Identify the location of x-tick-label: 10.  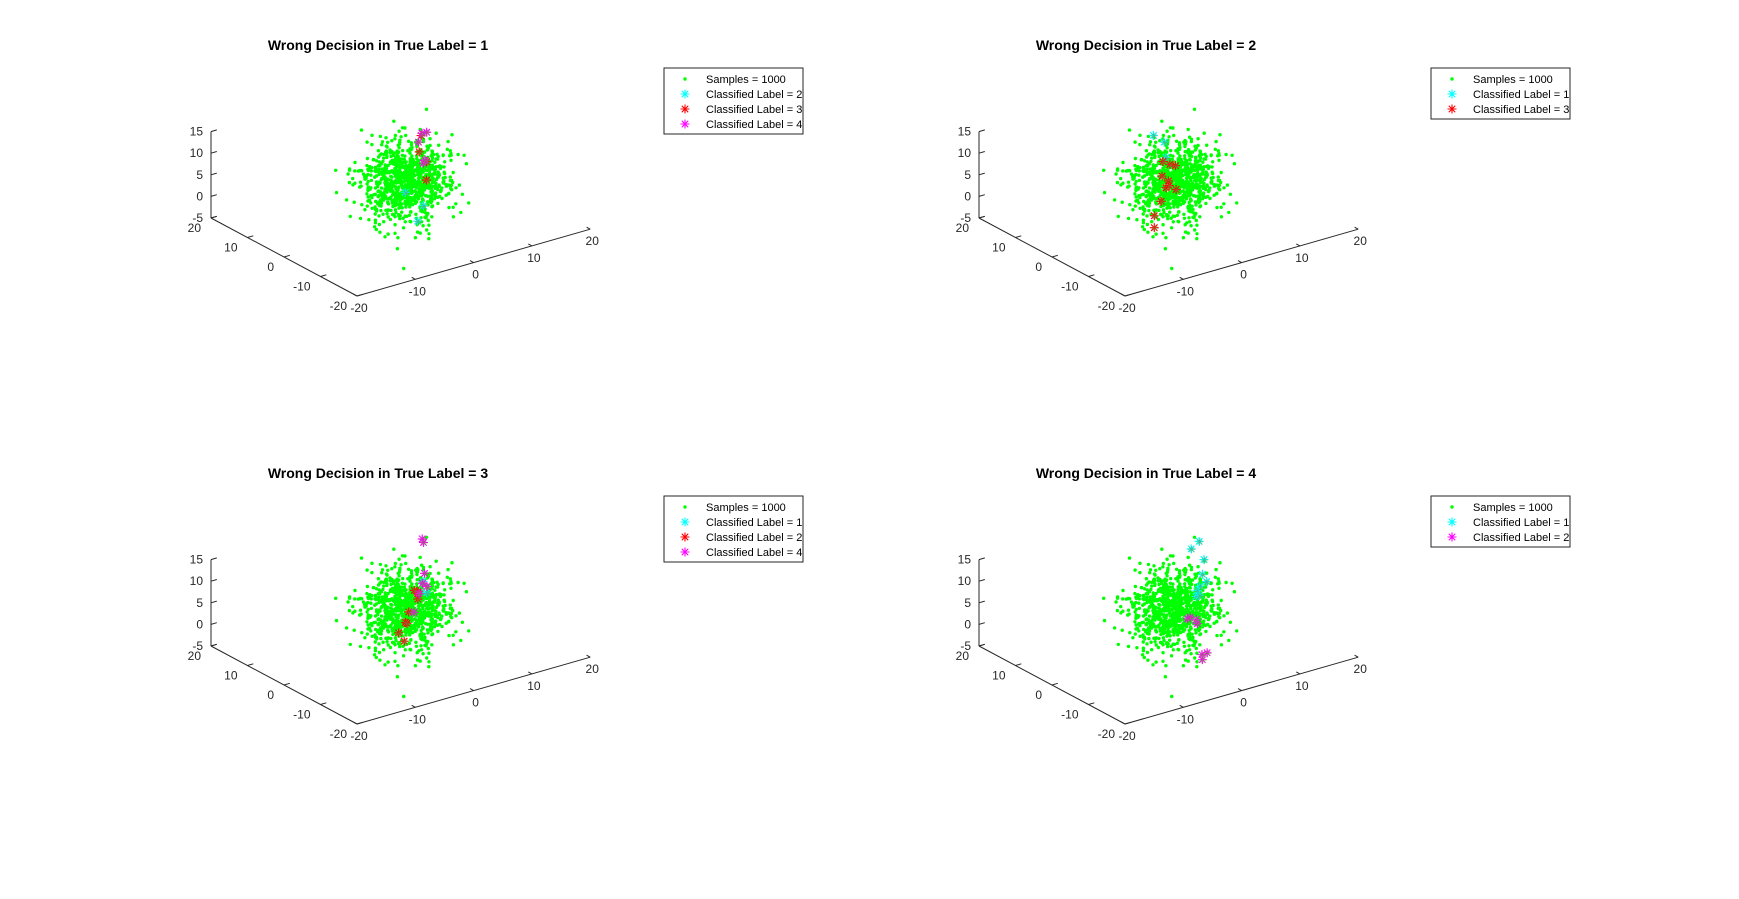
(534, 686).